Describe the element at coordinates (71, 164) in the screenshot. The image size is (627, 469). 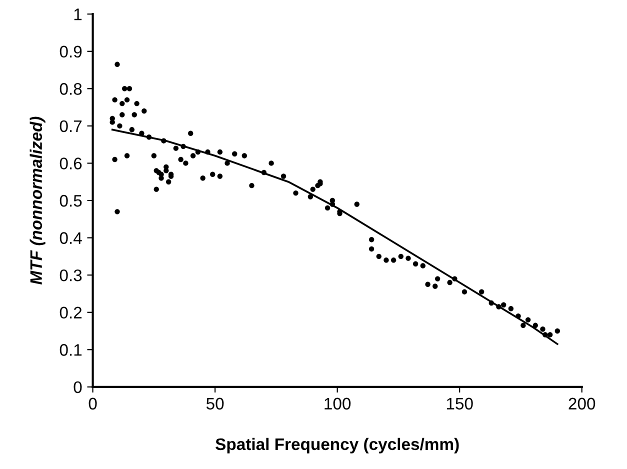
I see `y-tick-label: 0.6` at that location.